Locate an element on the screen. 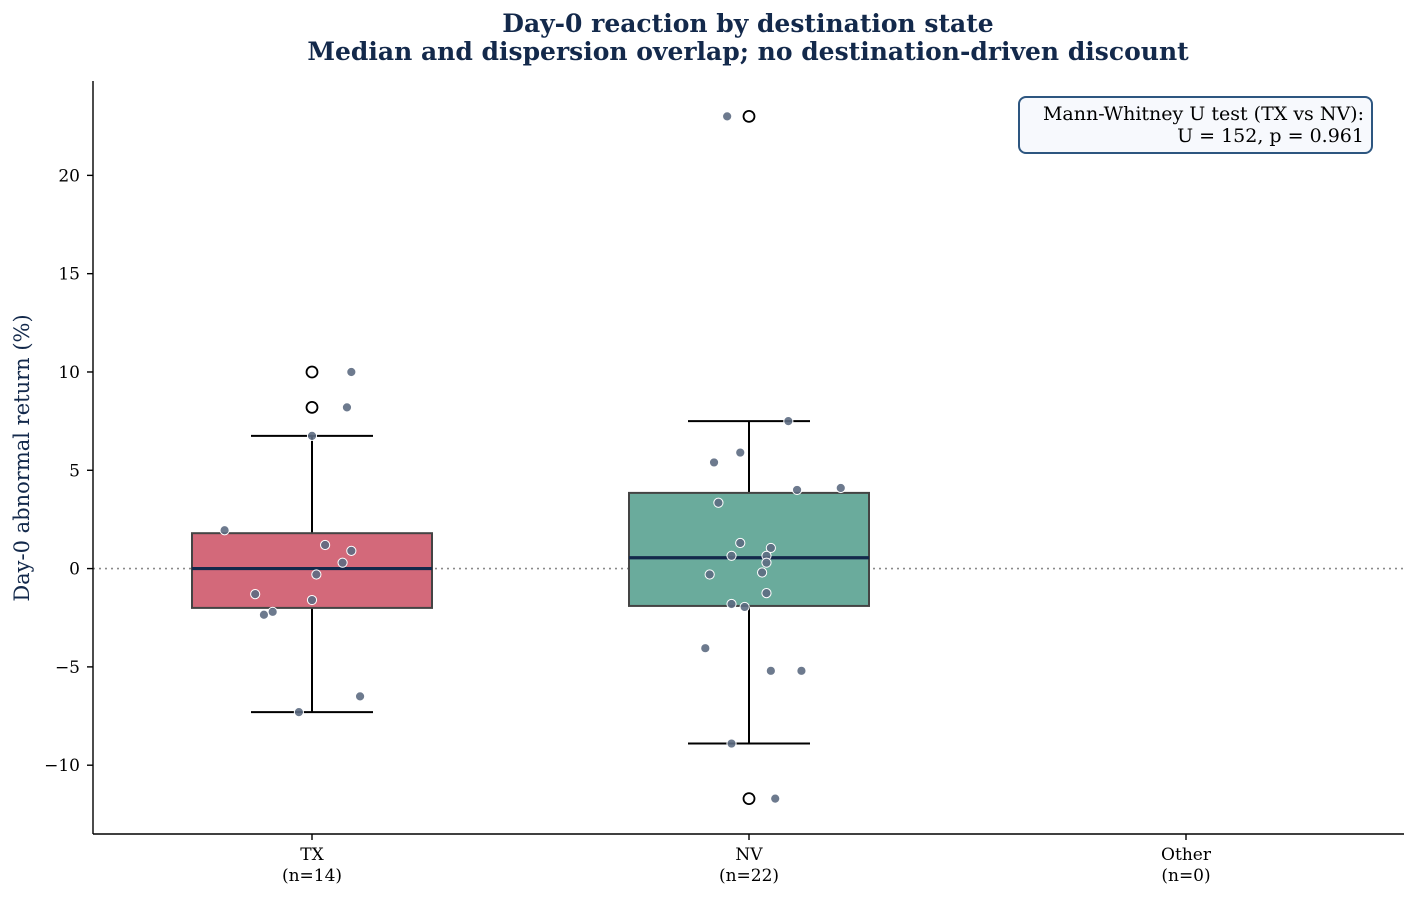 The image size is (1417, 898). y-axis-label: Day-0 abnormal return (%) is located at coordinates (22, 457).